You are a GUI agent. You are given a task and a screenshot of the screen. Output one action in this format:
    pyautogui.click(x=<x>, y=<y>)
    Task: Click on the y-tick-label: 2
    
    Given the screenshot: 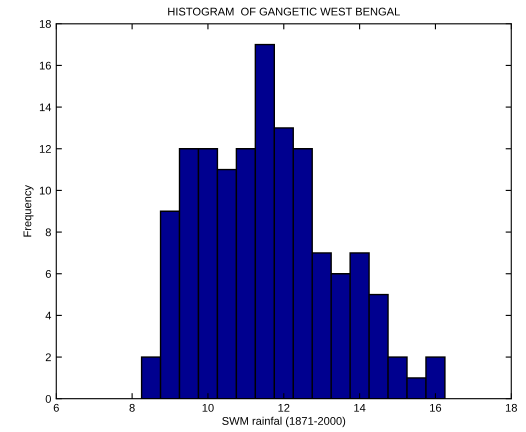 What is the action you would take?
    pyautogui.click(x=48, y=357)
    